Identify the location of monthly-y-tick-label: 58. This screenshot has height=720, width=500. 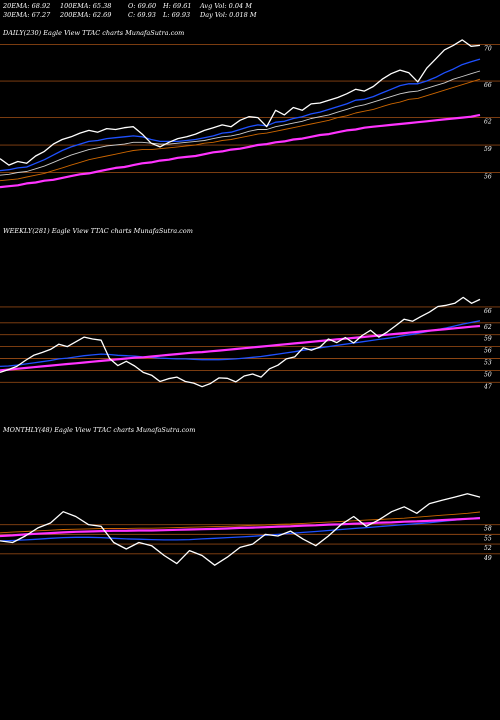
(488, 529).